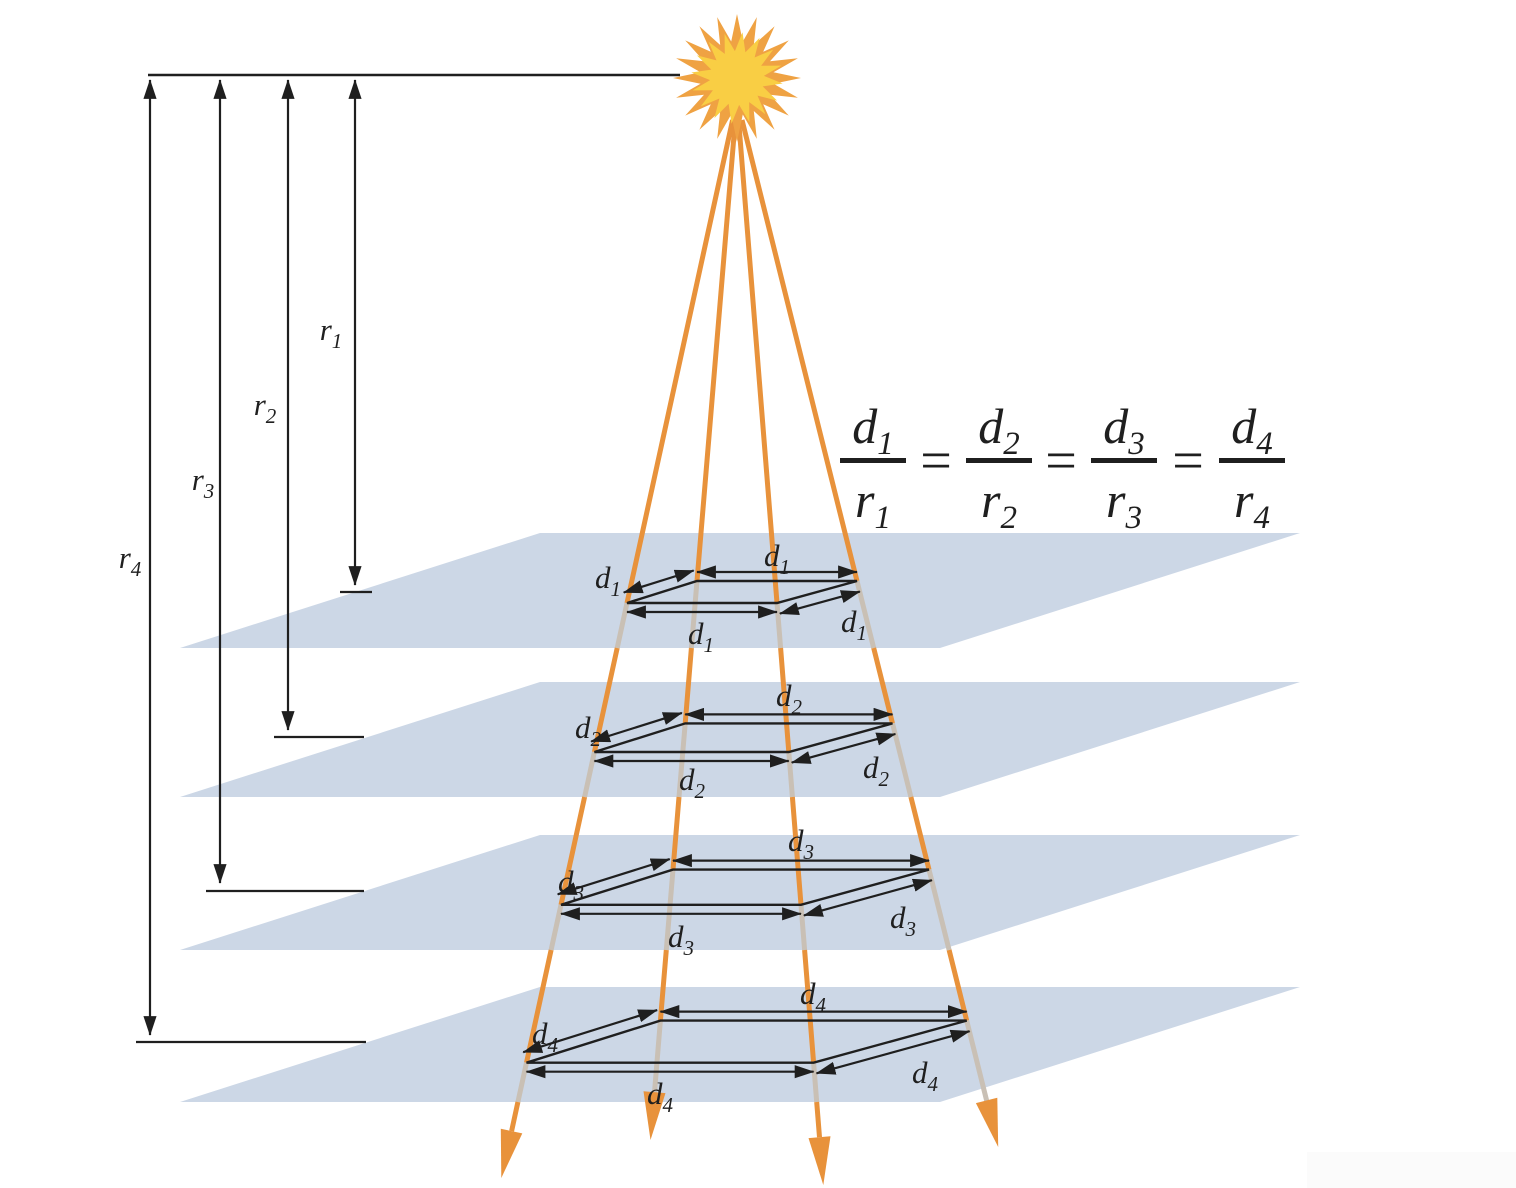 The width and height of the screenshot is (1516, 1188). What do you see at coordinates (660, 1096) in the screenshot?
I see `square-4-front-label: d4` at bounding box center [660, 1096].